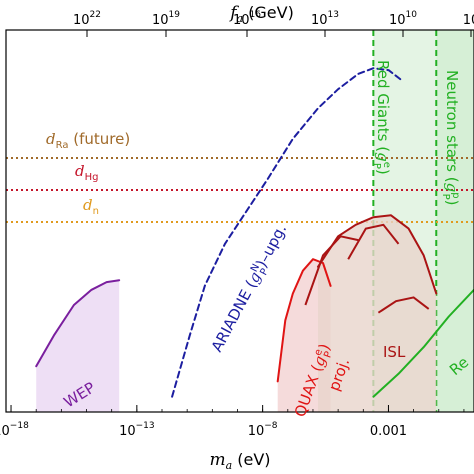 Image resolution: width=474 pixels, height=474 pixels. What do you see at coordinates (87, 19) in the screenshot?
I see `top-tick-label: 1022` at bounding box center [87, 19].